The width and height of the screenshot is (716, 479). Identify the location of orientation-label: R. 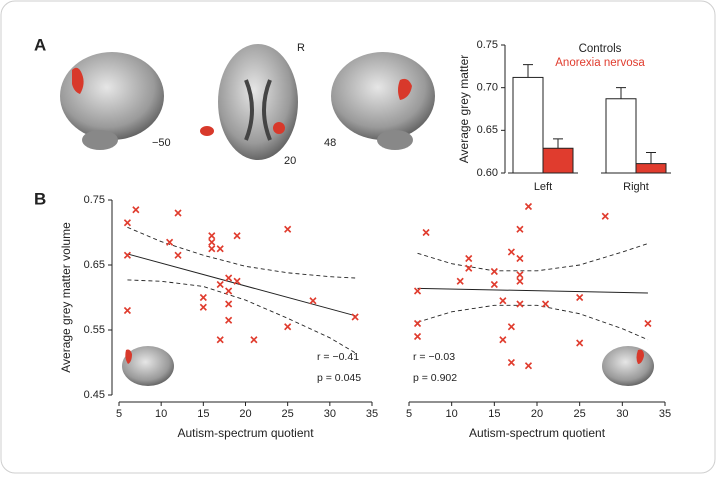
(301, 48).